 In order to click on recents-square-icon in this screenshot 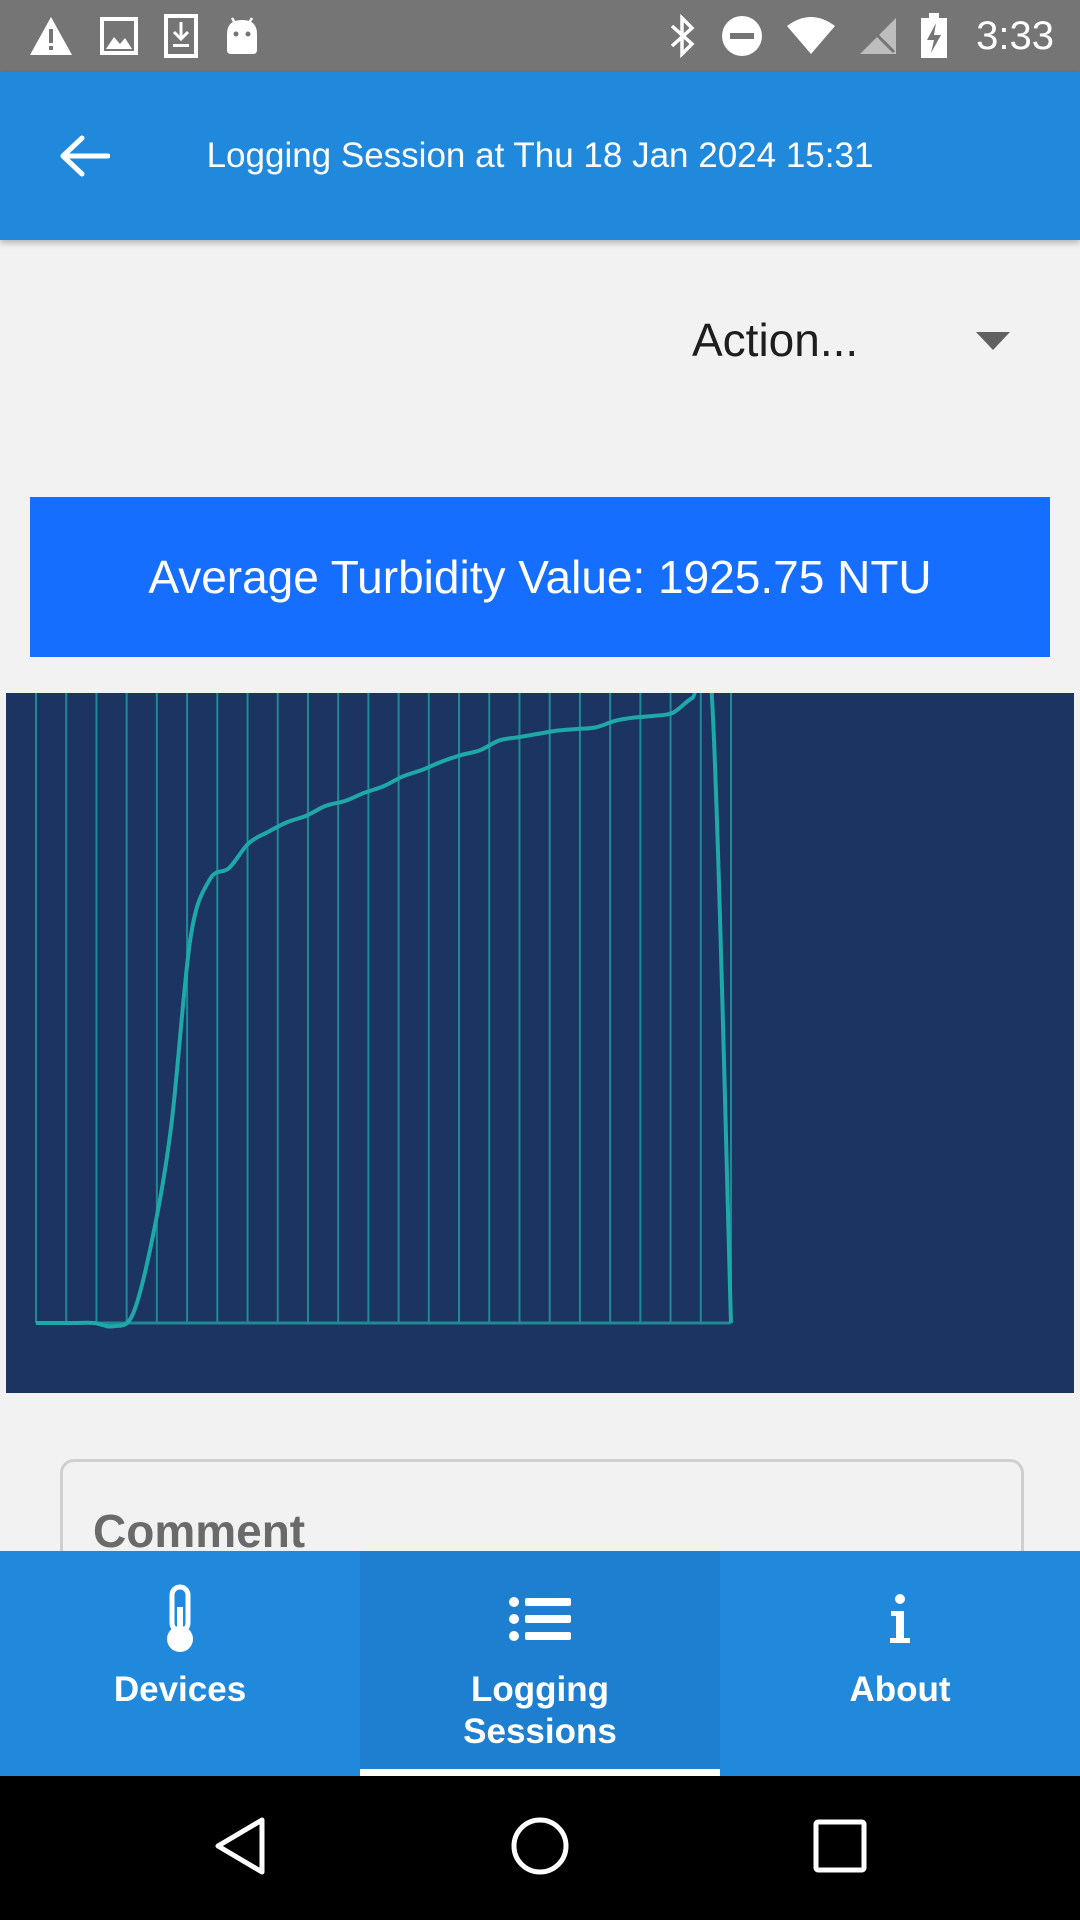, I will do `click(840, 1848)`.